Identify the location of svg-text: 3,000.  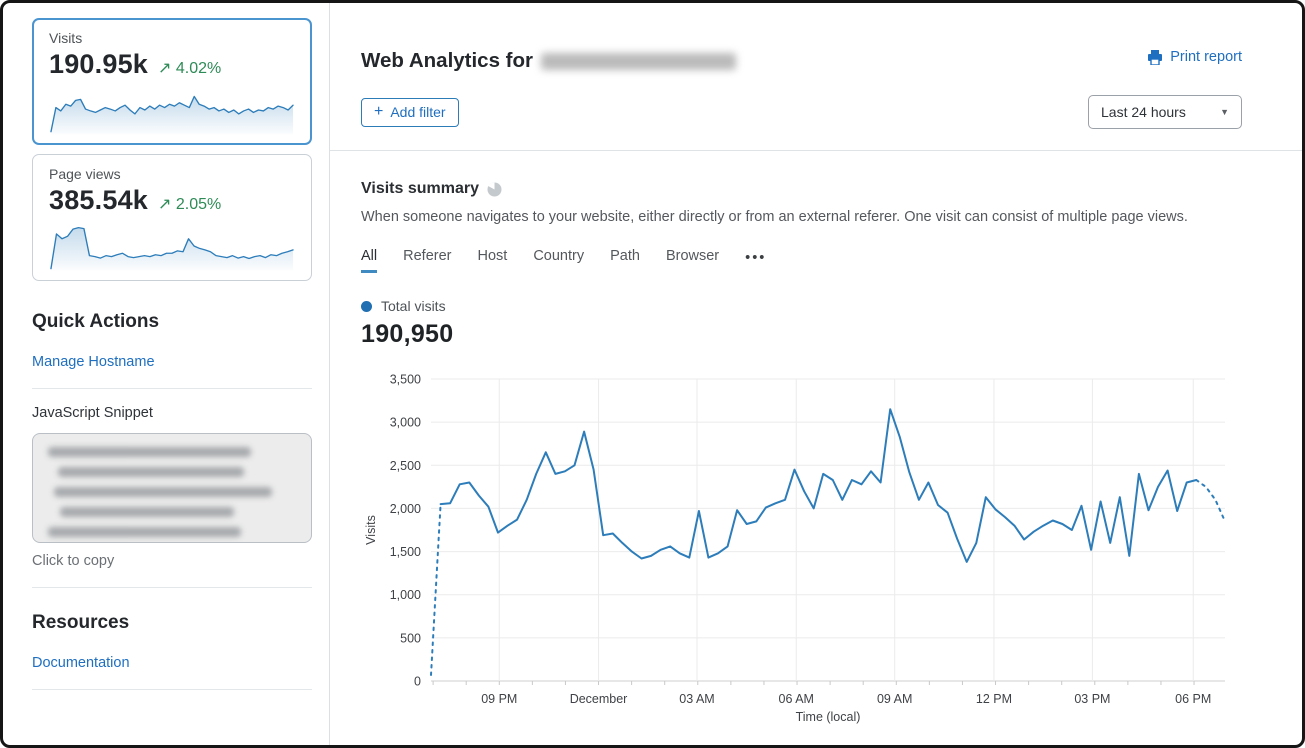
(405, 423).